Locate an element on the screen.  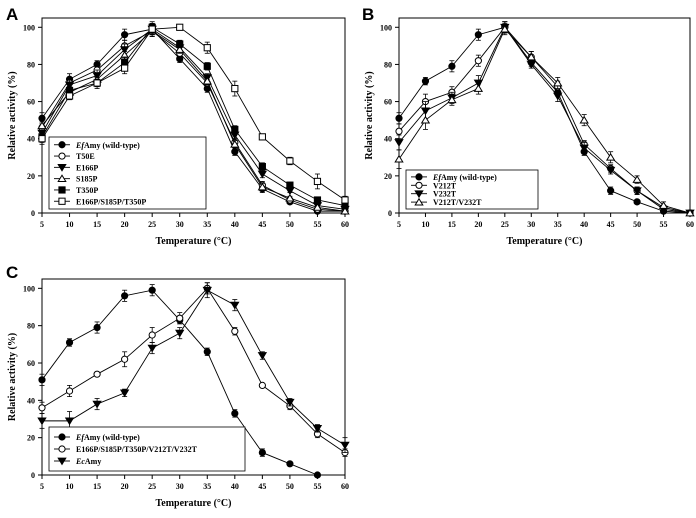
legend-label-rest: Amy (wild-type) is located at coordinates (469, 177).